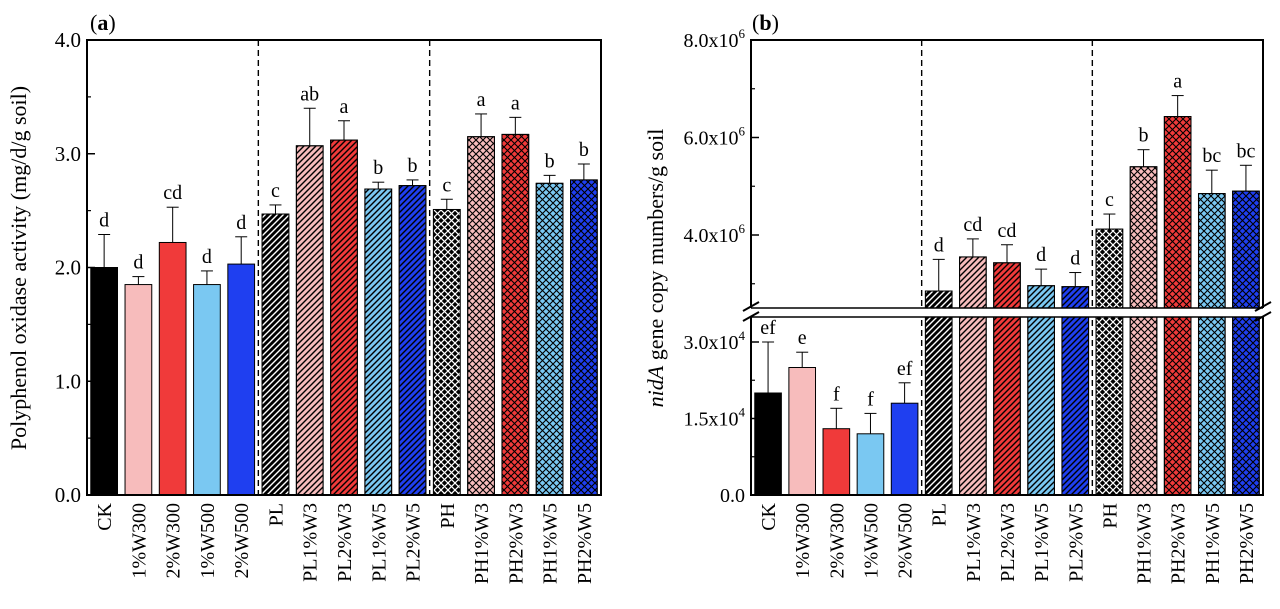  I want to click on significance-label-PH2%W5: b, so click(584, 150).